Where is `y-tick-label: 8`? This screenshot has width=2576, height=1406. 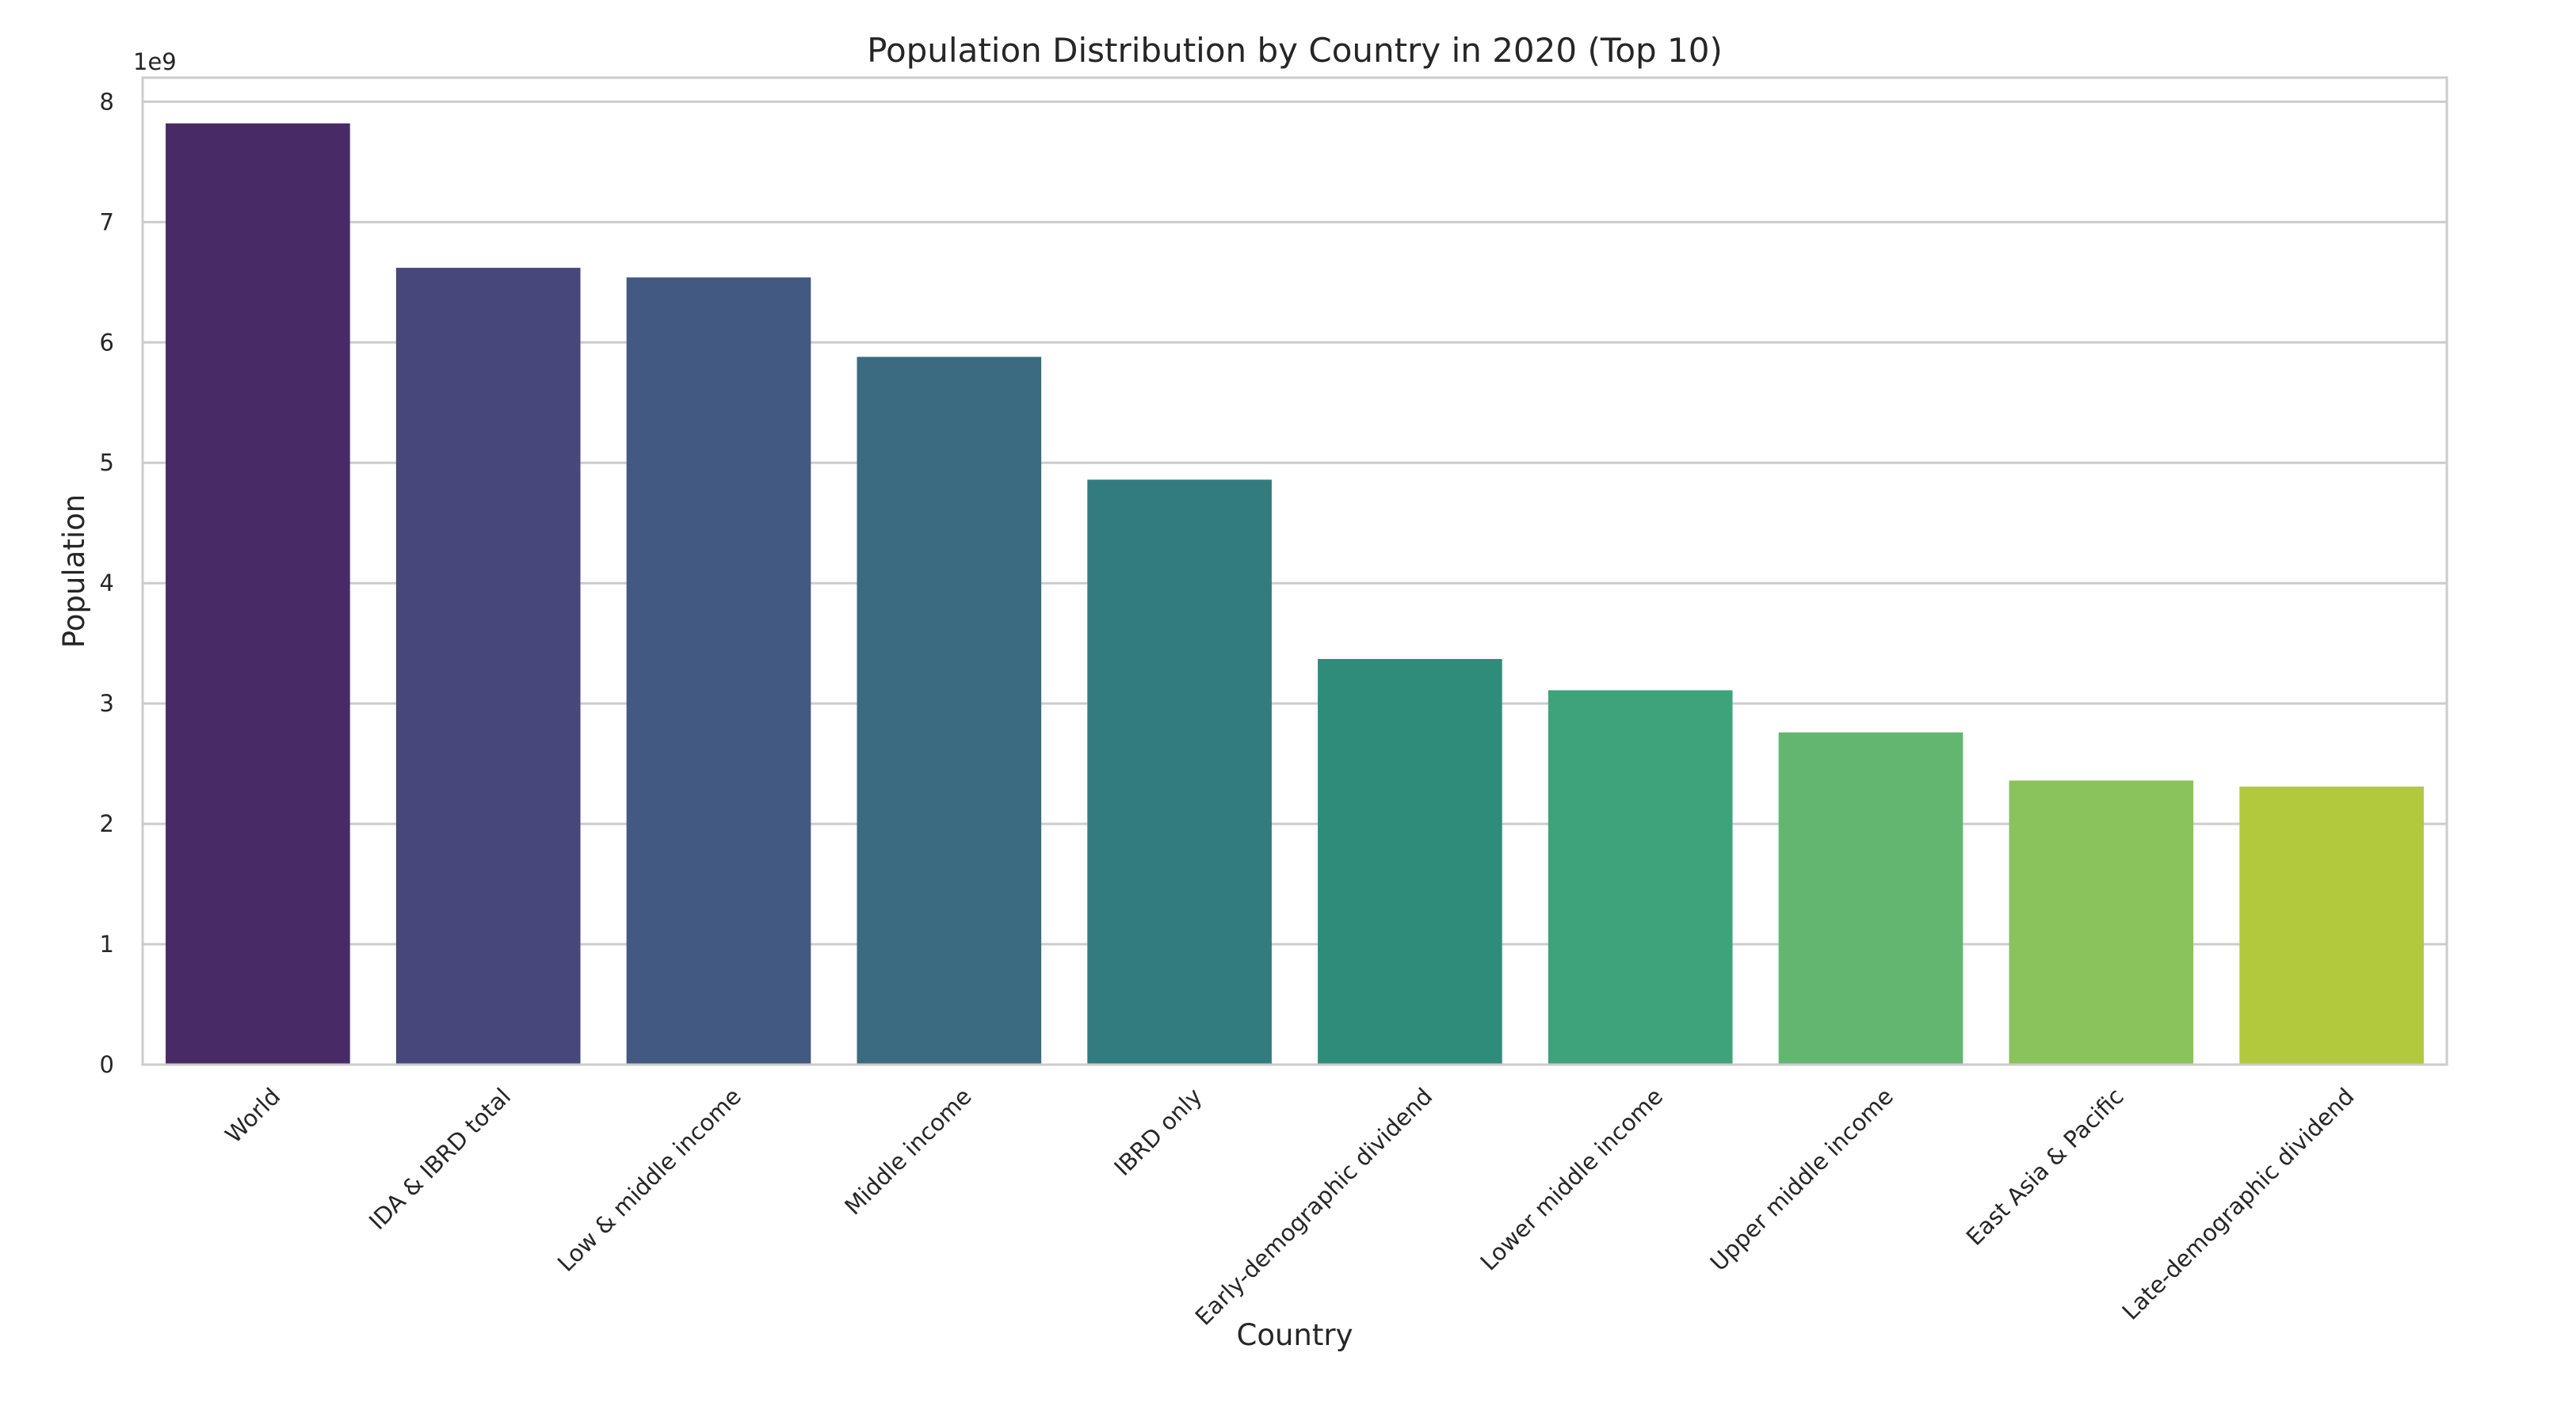
y-tick-label: 8 is located at coordinates (107, 102).